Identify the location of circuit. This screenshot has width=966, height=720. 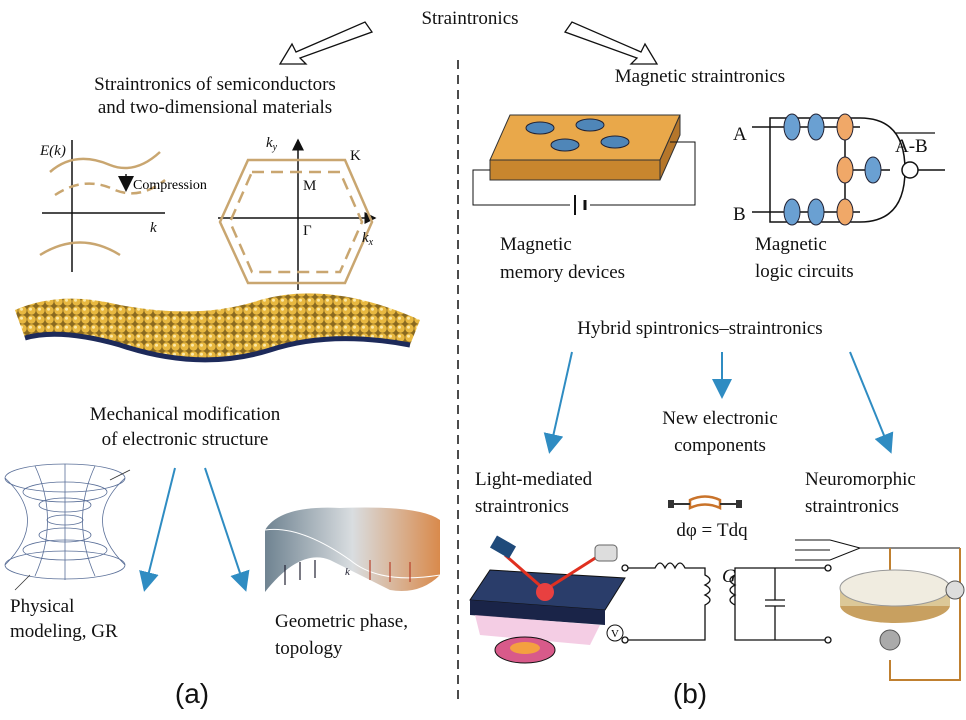
(726, 603).